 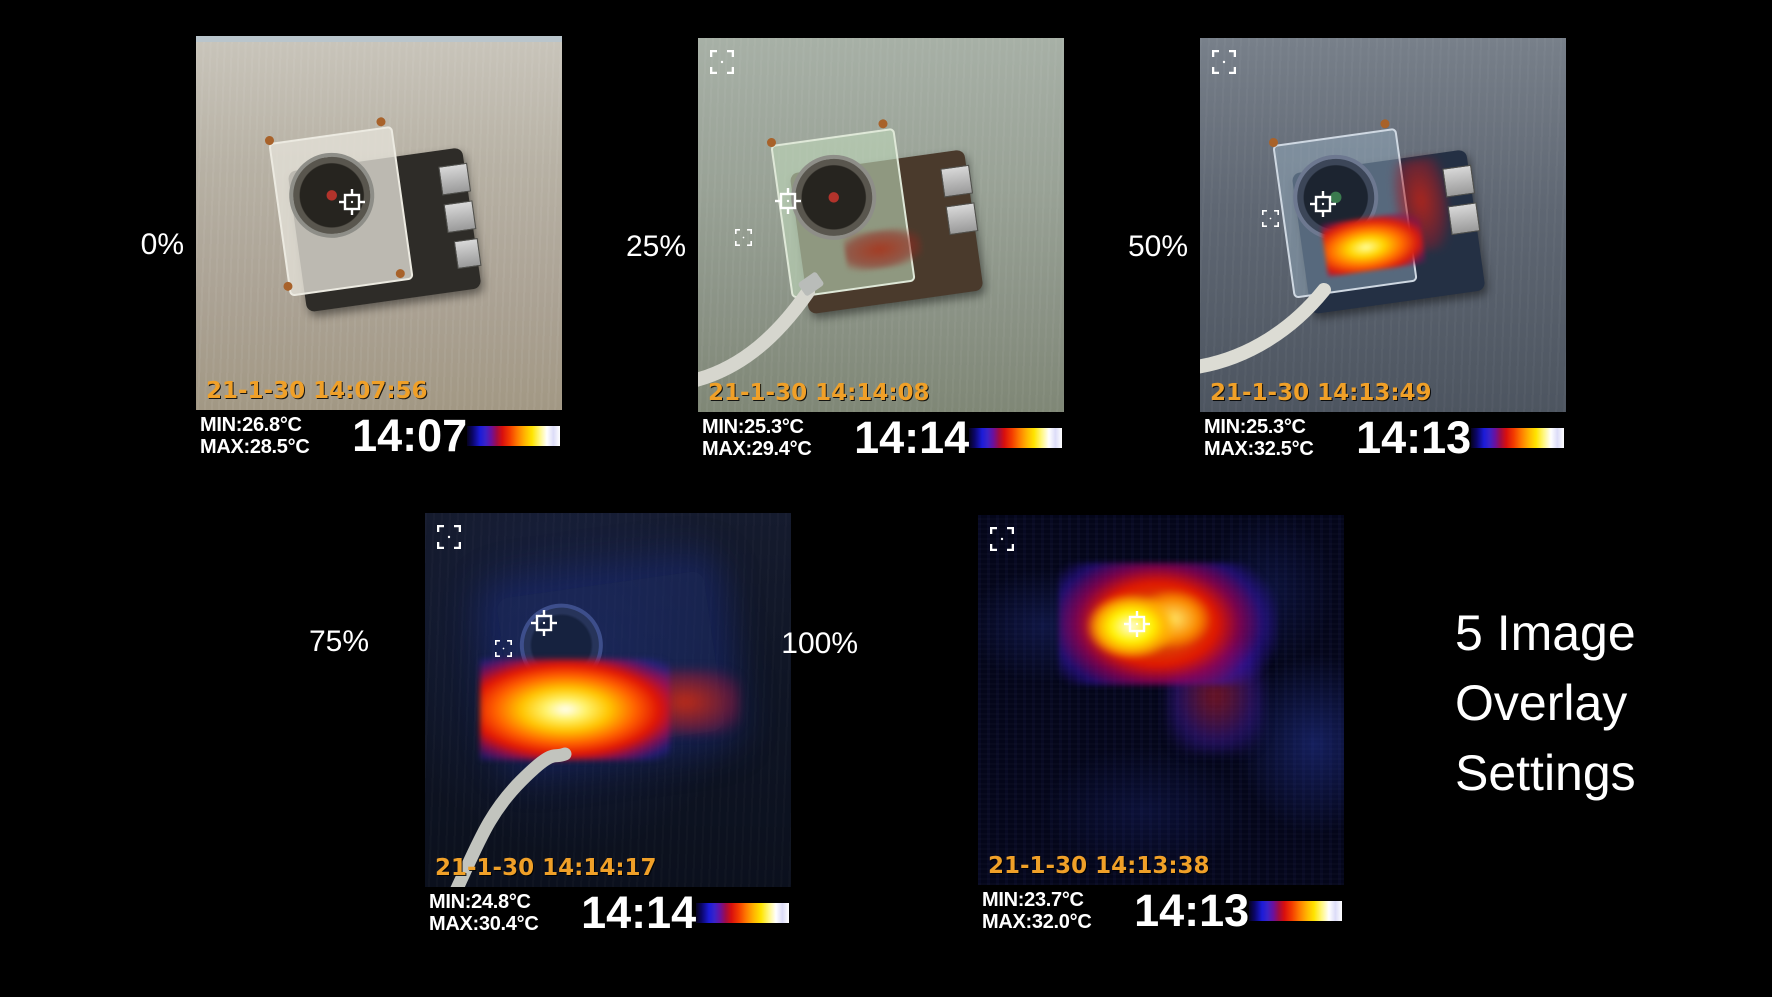 I want to click on camera-frame: 21-1-30 14:07:56, so click(x=379, y=223).